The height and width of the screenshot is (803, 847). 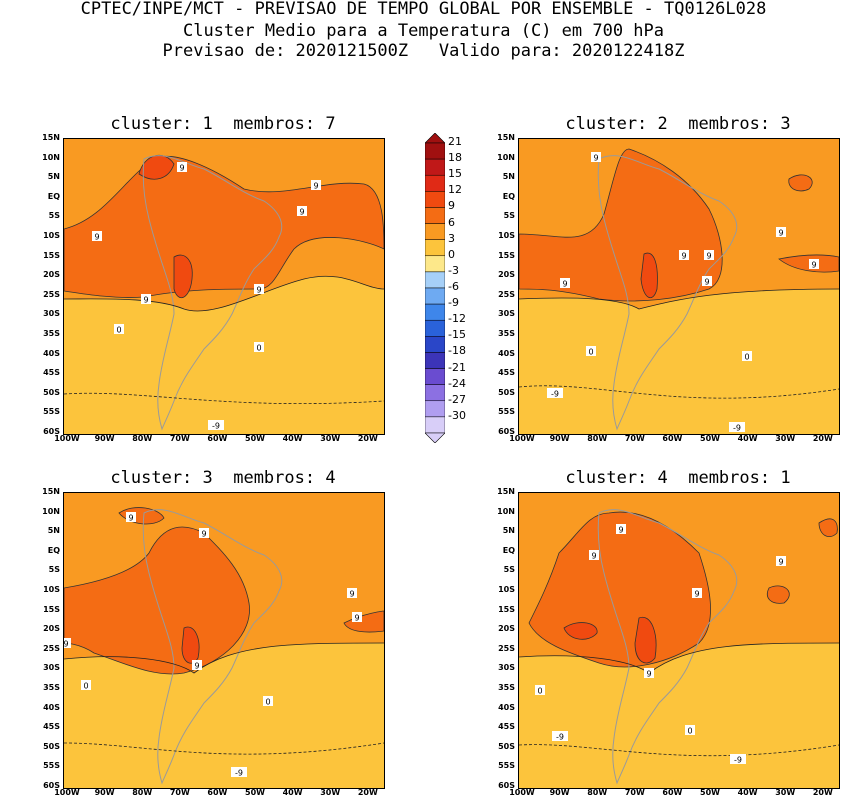 I want to click on y-tick-label: 30S, so click(x=51, y=668).